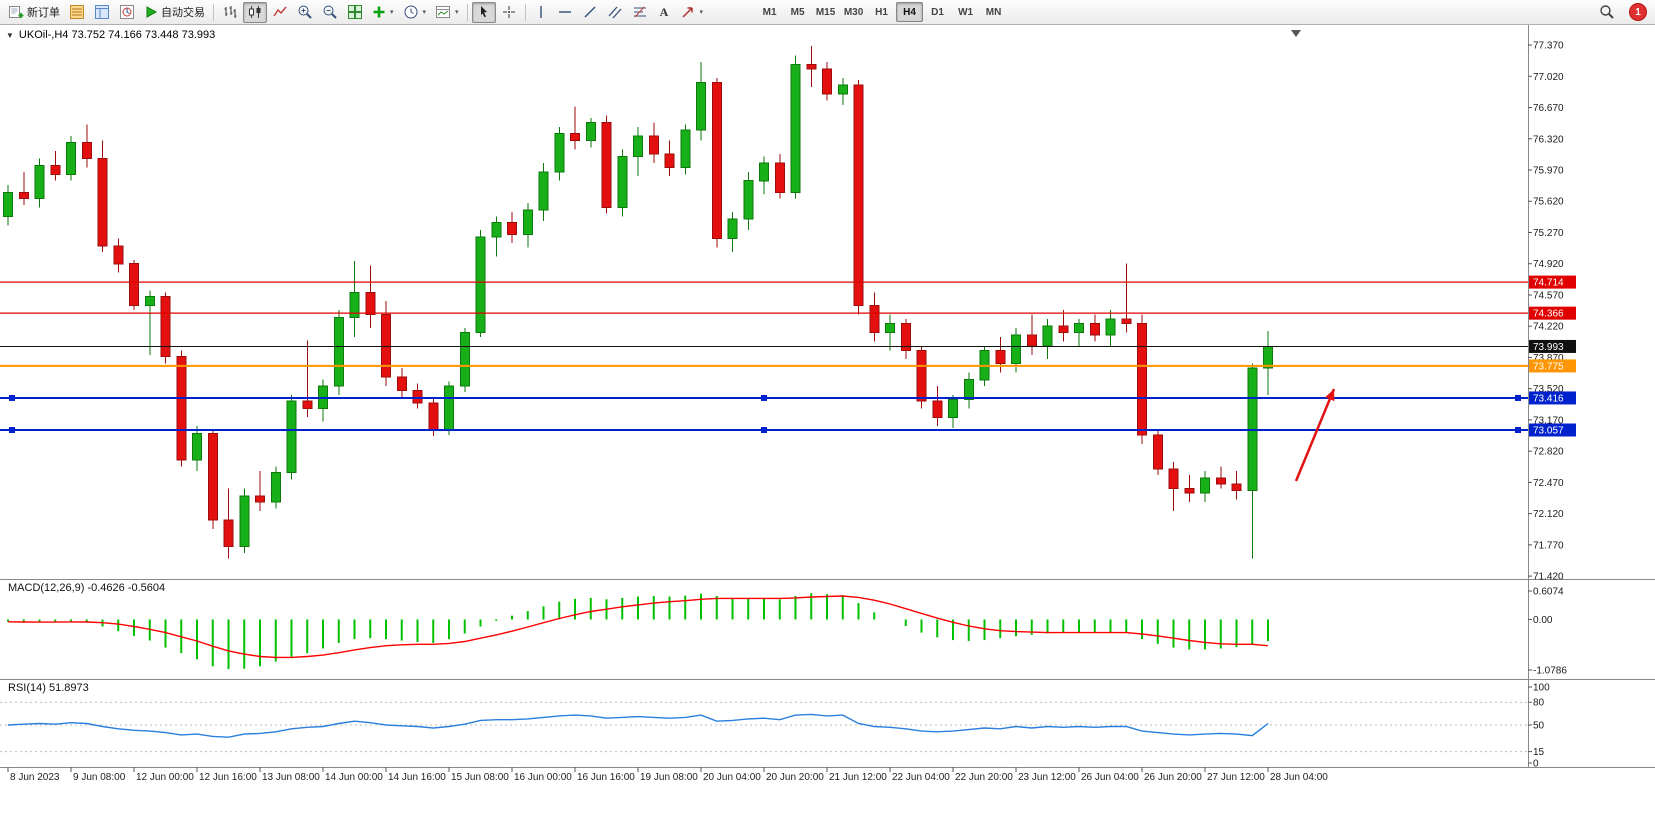 This screenshot has width=1655, height=830. I want to click on timeframe-d1-button: D1, so click(937, 12).